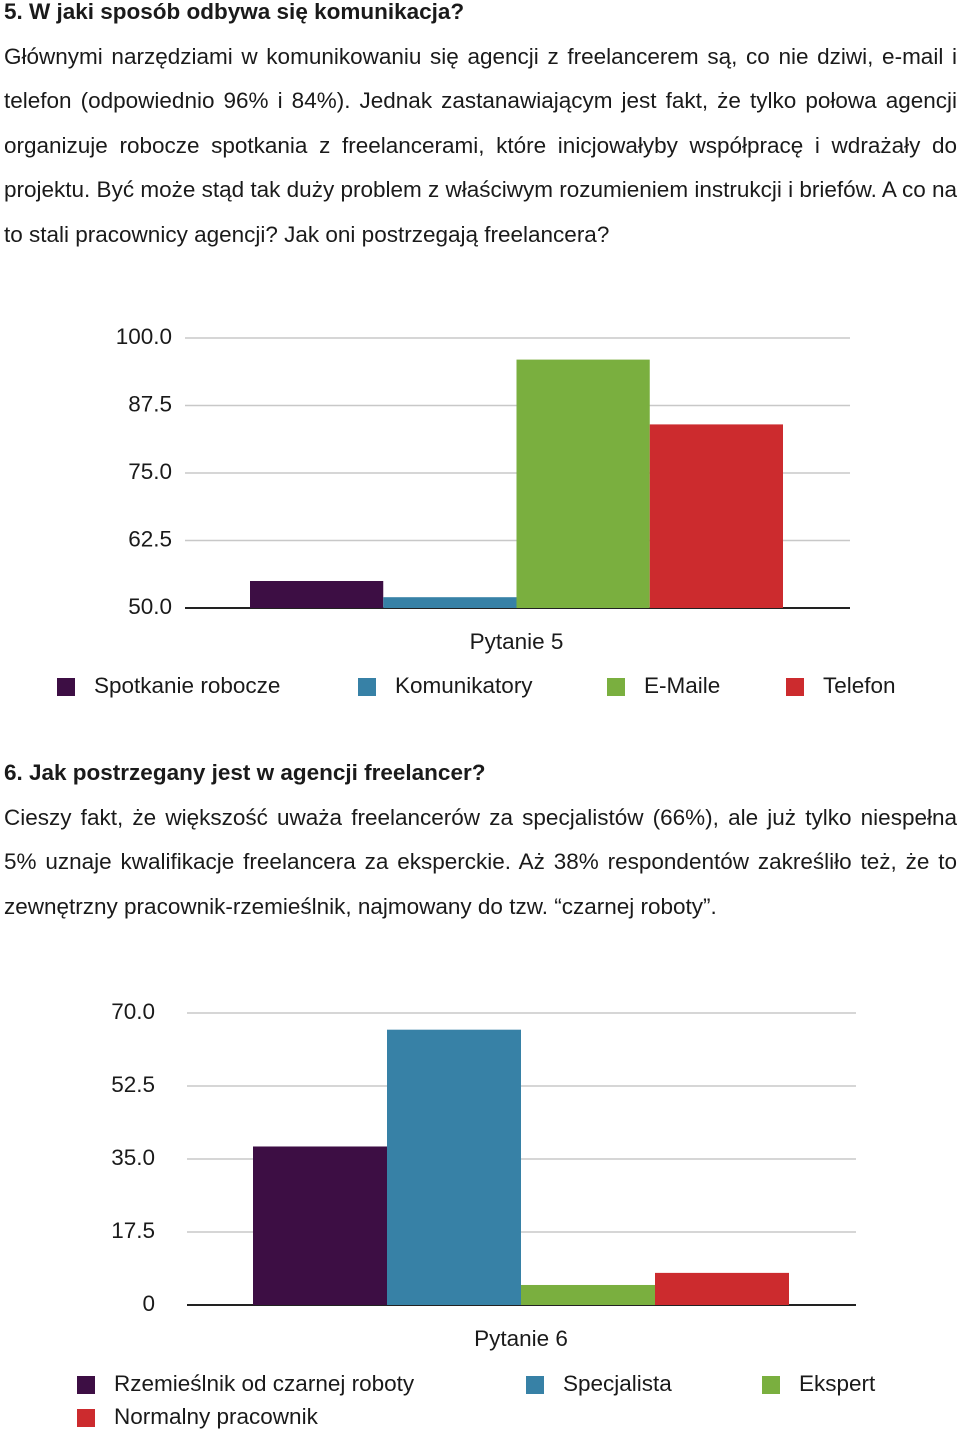 The height and width of the screenshot is (1434, 960). I want to click on heading: 5. W jaki sposób odbywa się komunikacja?, so click(234, 12).